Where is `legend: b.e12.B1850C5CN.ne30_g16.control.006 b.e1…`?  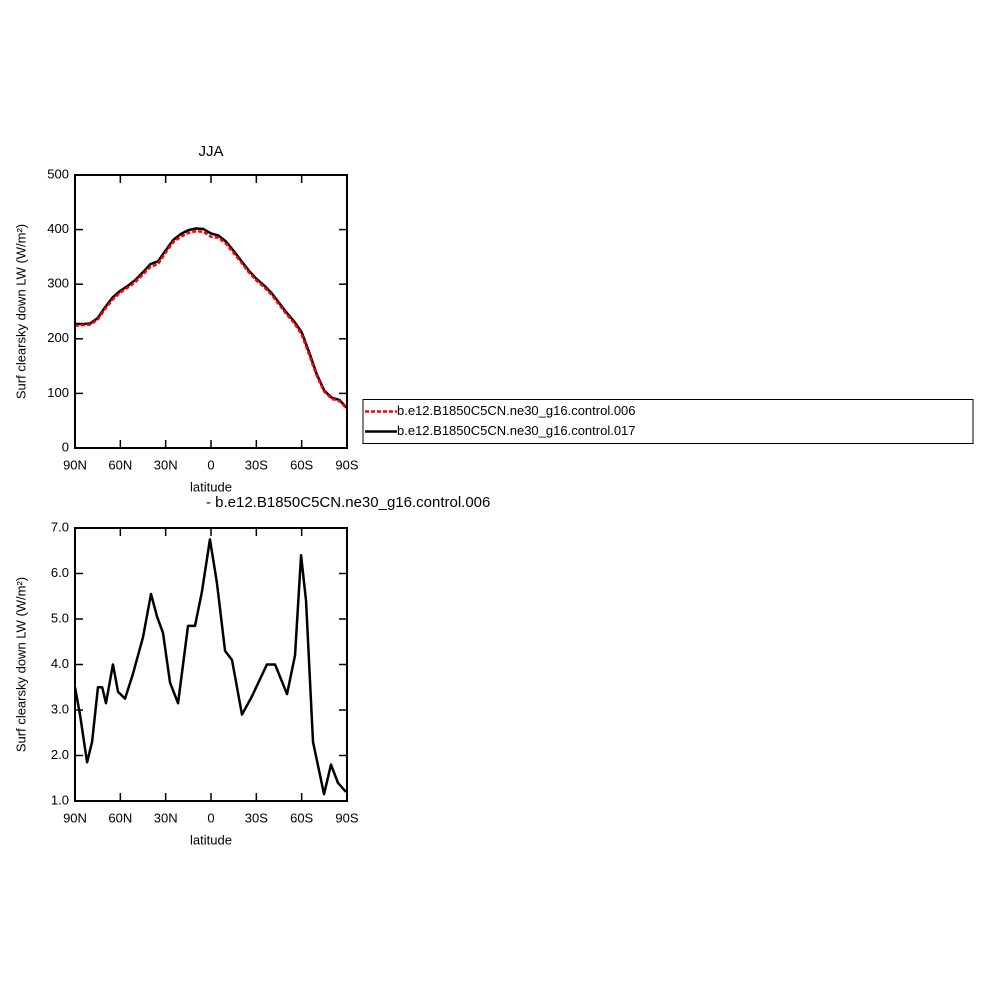
legend: b.e12.B1850C5CN.ne30_g16.control.006 b.e1… is located at coordinates (668, 421).